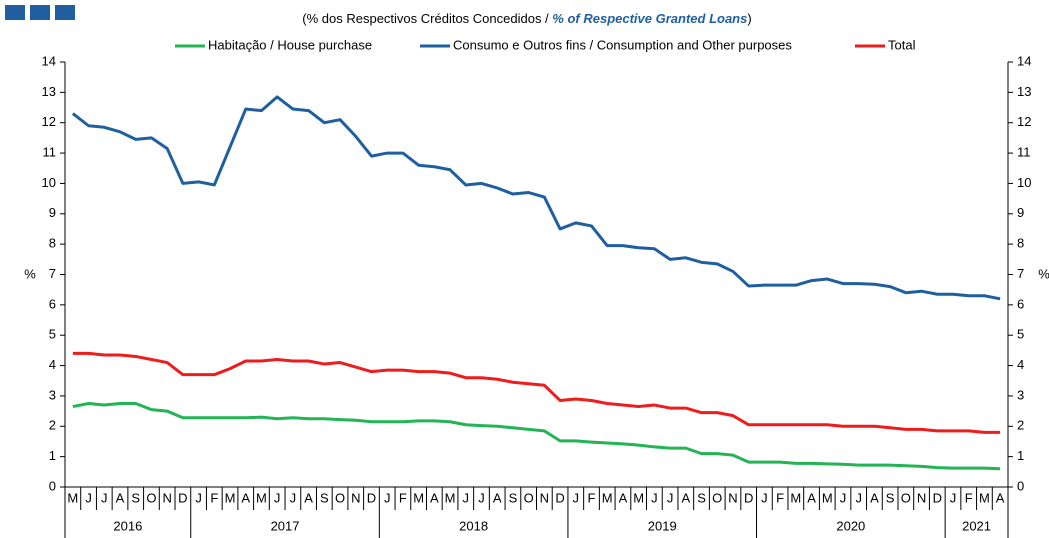  Describe the element at coordinates (850, 525) in the screenshot. I see `year-label: 2020` at that location.